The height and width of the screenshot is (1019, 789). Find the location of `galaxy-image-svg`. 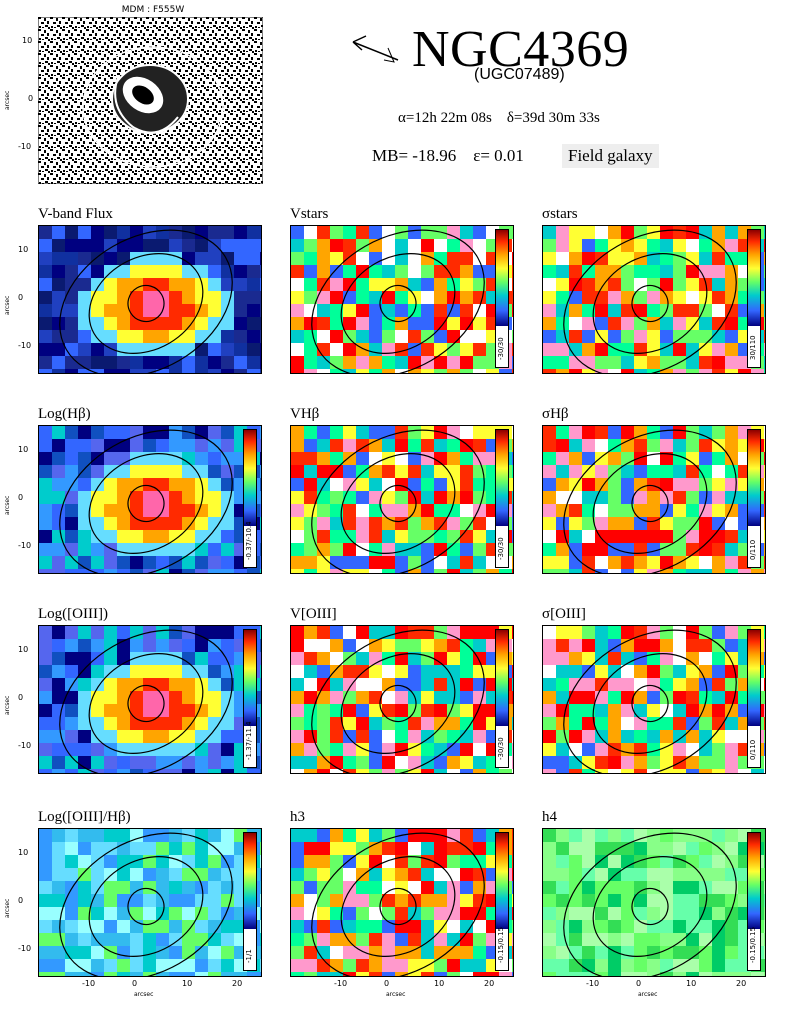

galaxy-image-svg is located at coordinates (150, 100).